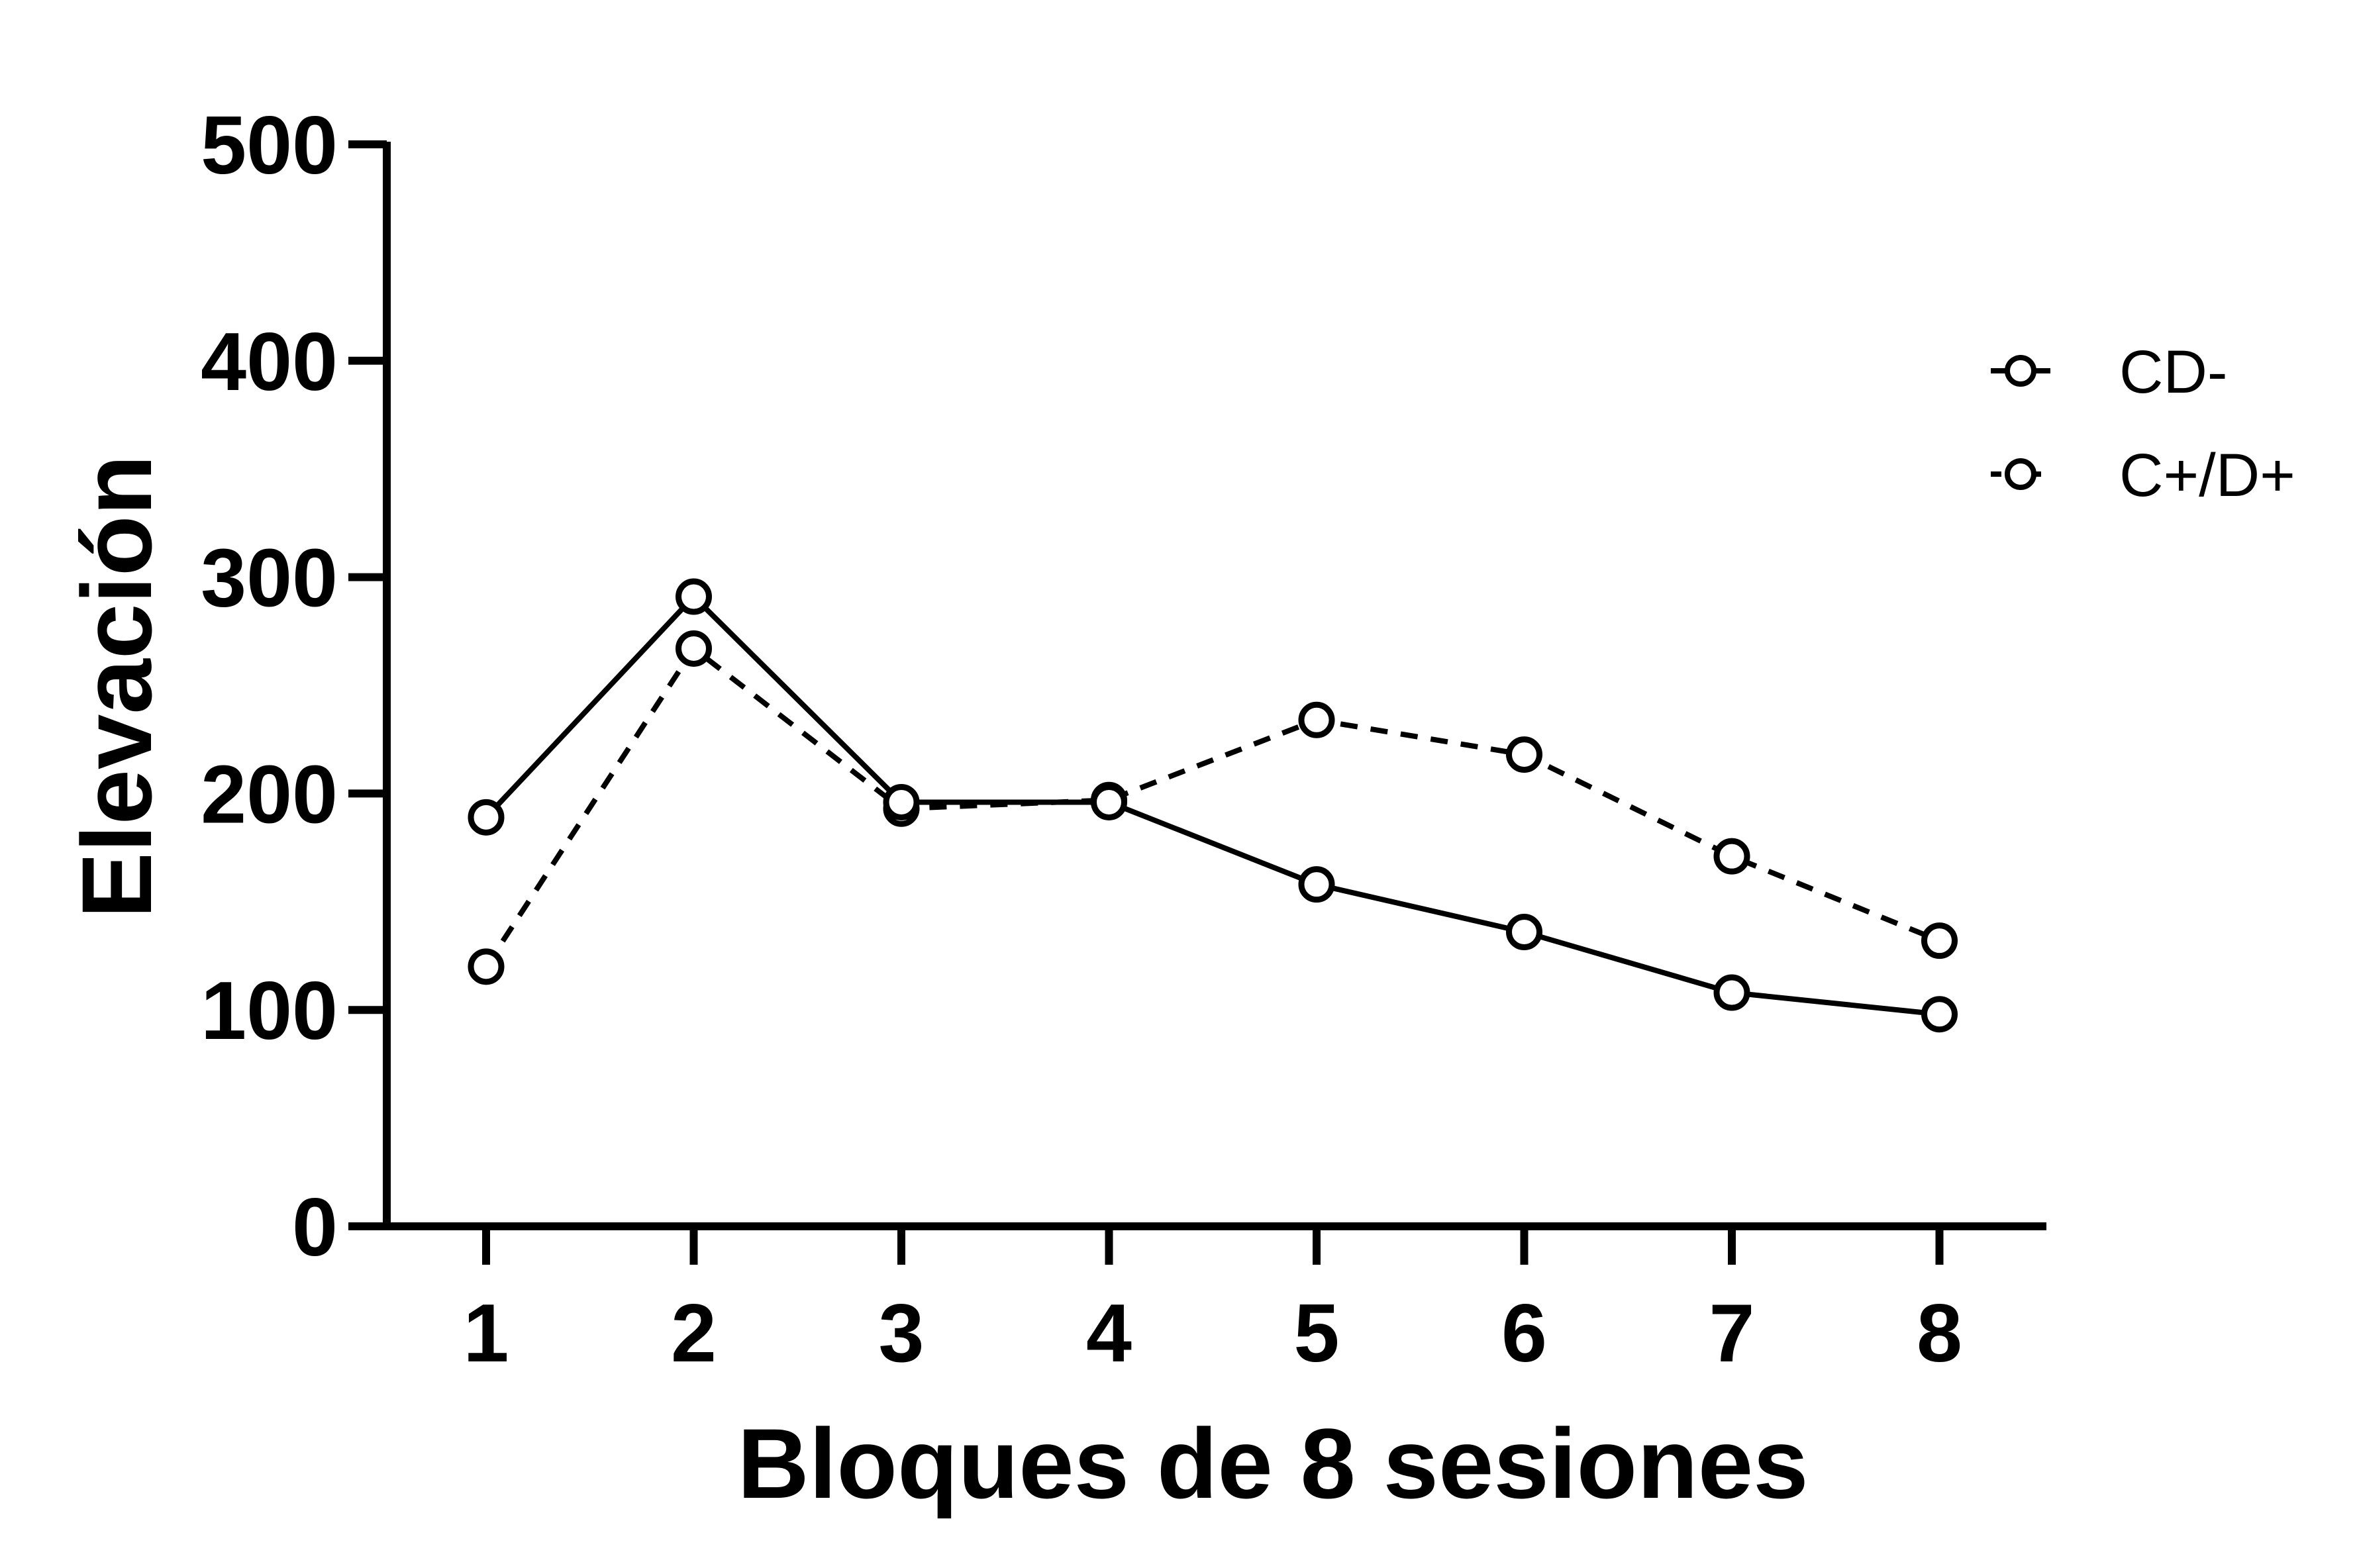 The image size is (2359, 1568). I want to click on x-tick-label: 4, so click(1109, 1333).